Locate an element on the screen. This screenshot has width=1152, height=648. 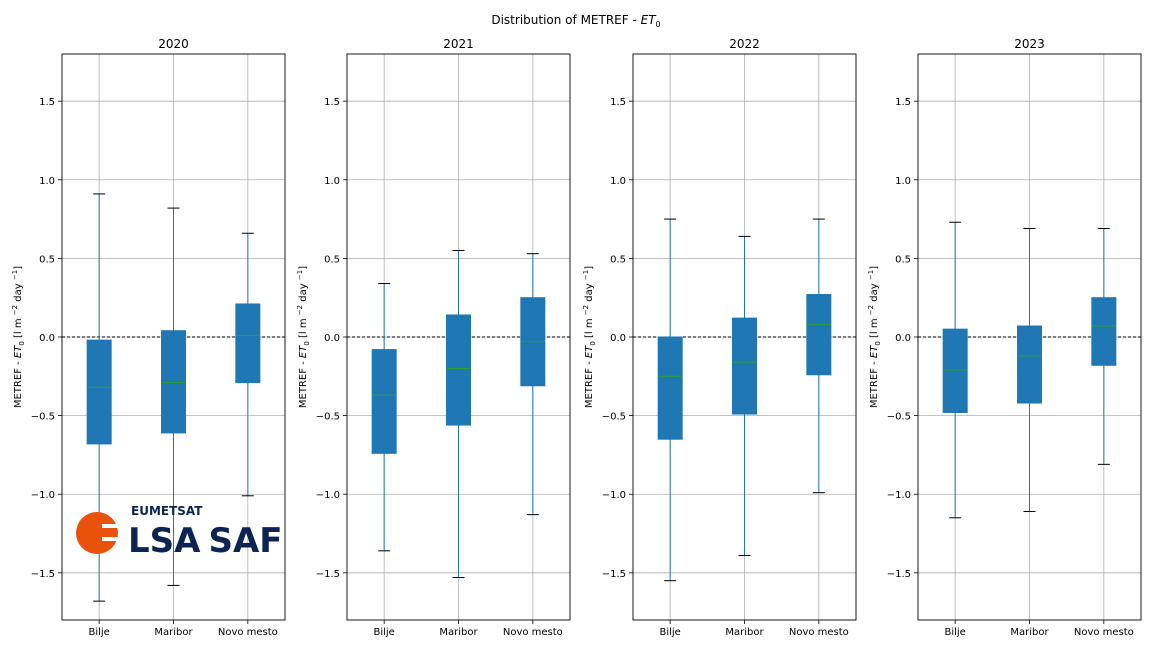
panel-title: 2022 is located at coordinates (744, 44).